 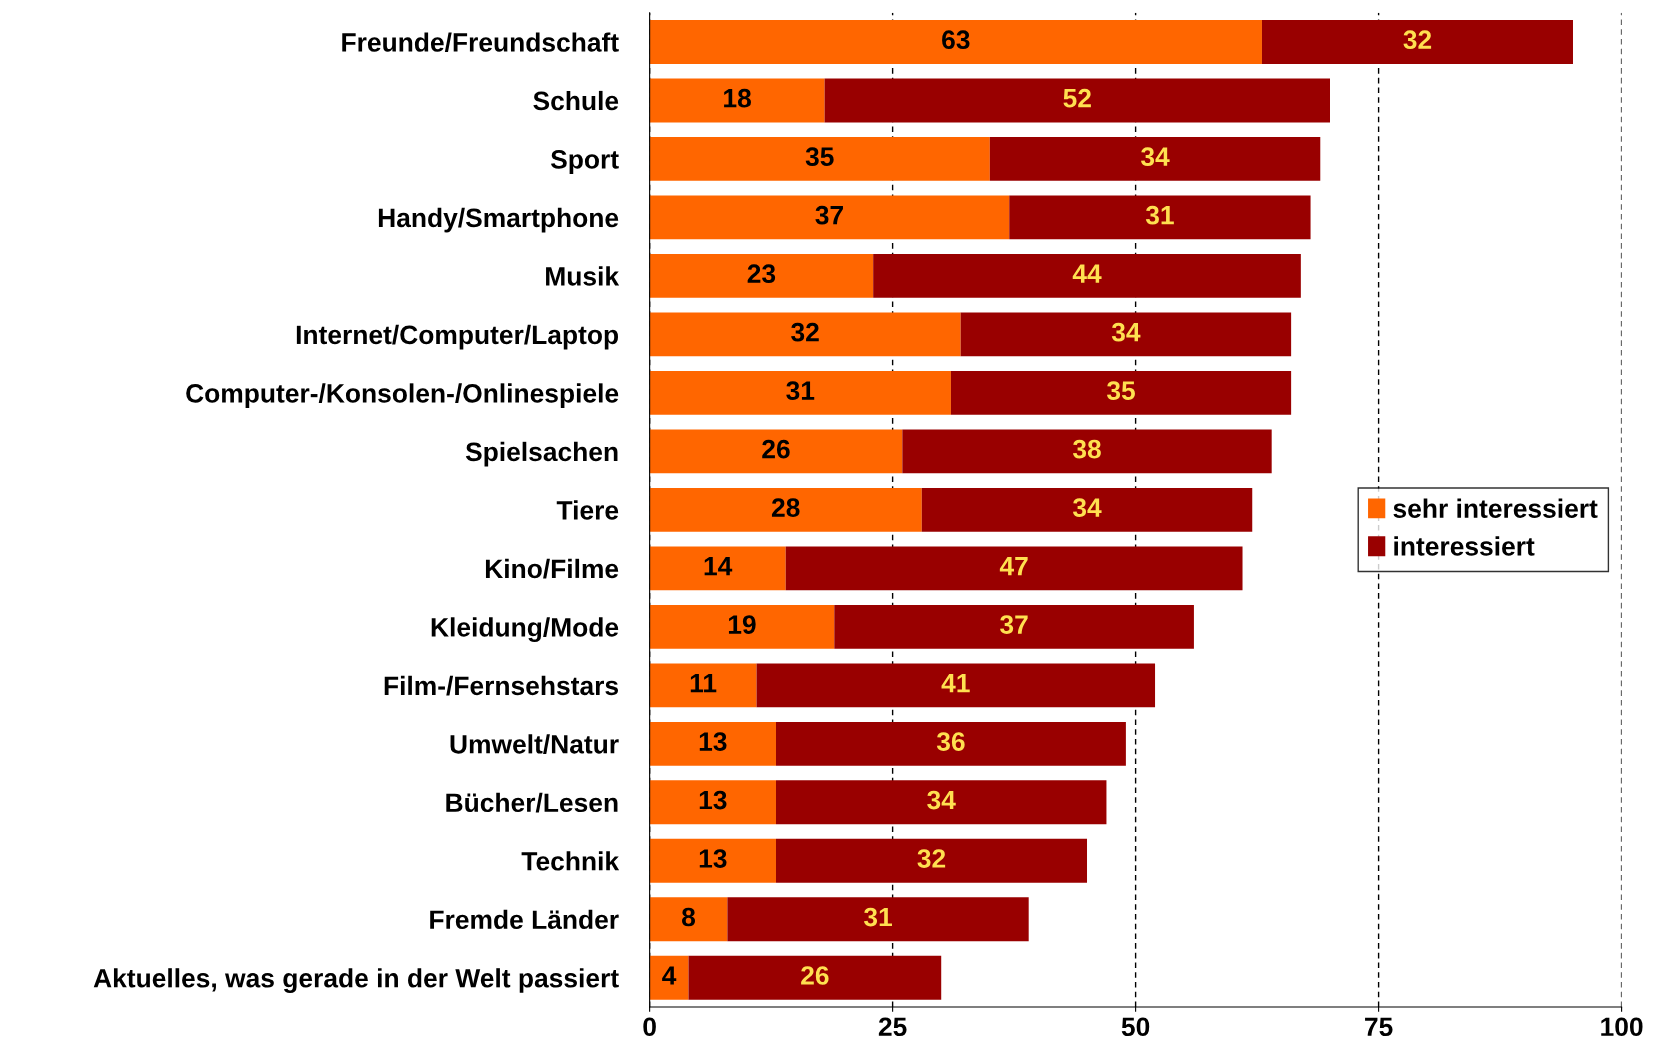 I want to click on data-label: 4, so click(x=669, y=975).